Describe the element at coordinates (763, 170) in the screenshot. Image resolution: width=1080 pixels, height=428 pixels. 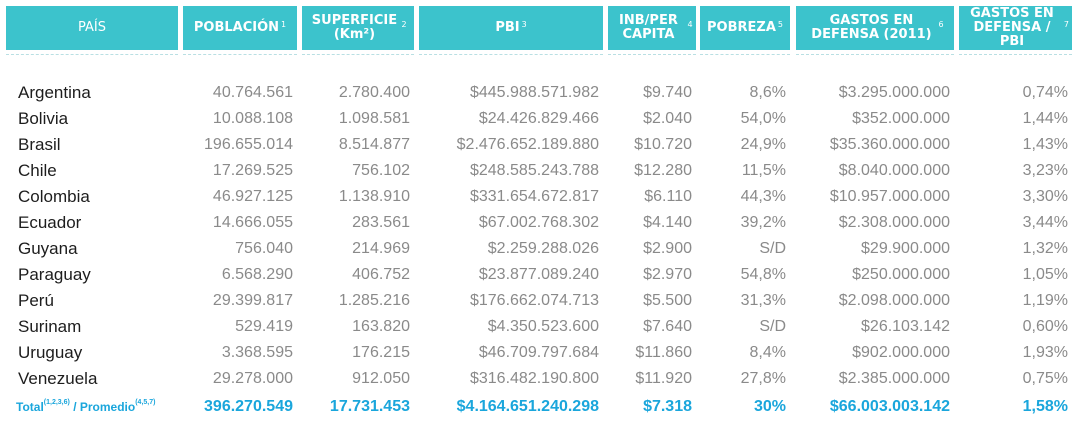
I see `pobreza-value: 11,5%` at that location.